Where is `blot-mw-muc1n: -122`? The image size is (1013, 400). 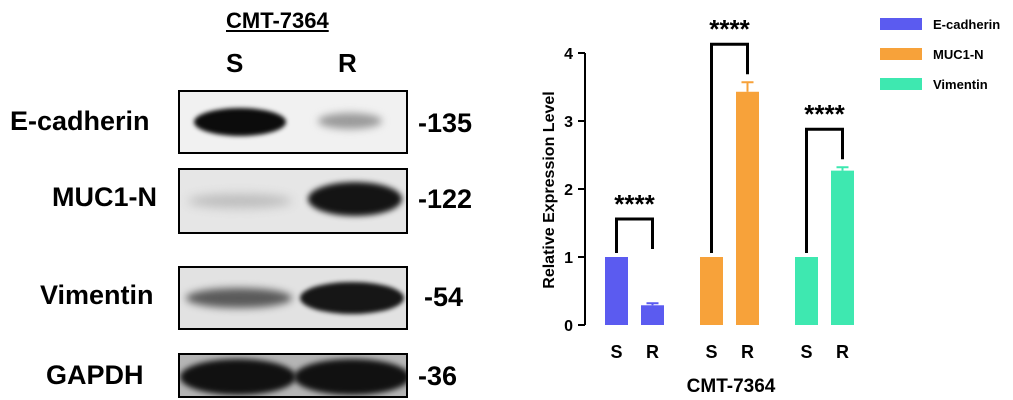 blot-mw-muc1n: -122 is located at coordinates (445, 199).